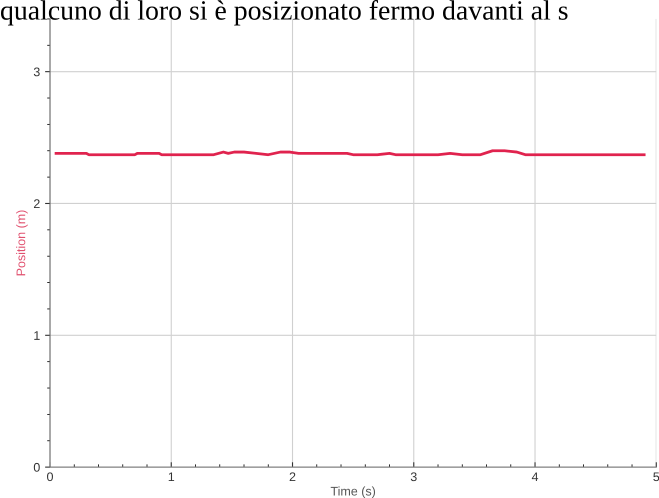  What do you see at coordinates (413, 477) in the screenshot?
I see `x-tick-label: 3` at bounding box center [413, 477].